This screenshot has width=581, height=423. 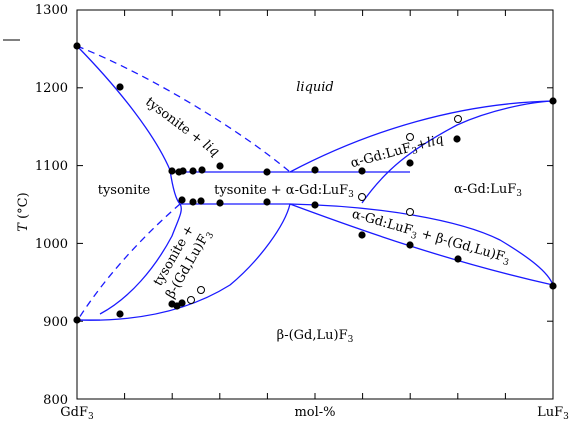 What do you see at coordinates (553, 413) in the screenshot?
I see `x-tick-label-luf3: LuF3` at bounding box center [553, 413].